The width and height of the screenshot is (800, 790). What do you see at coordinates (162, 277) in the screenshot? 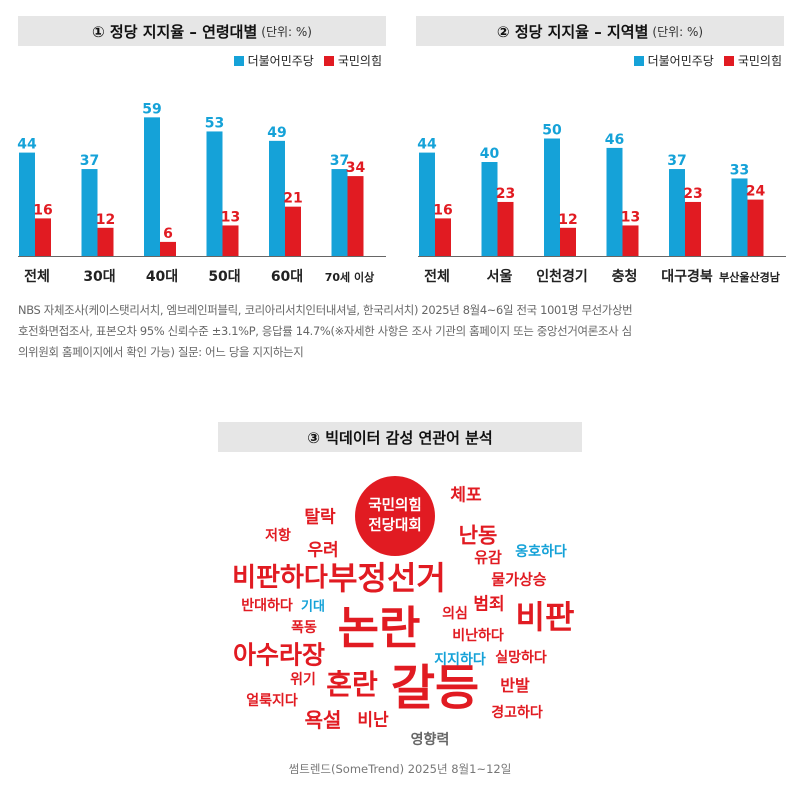
I see `category-label: 40대` at bounding box center [162, 277].